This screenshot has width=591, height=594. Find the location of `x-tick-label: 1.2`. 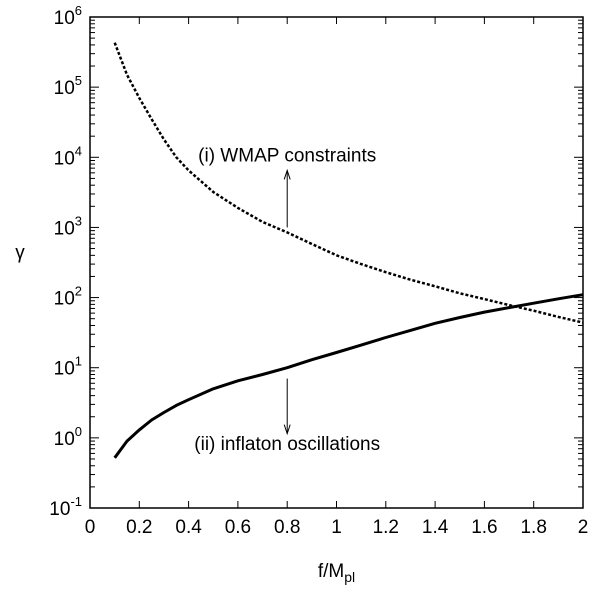

x-tick-label: 1.2 is located at coordinates (386, 527).